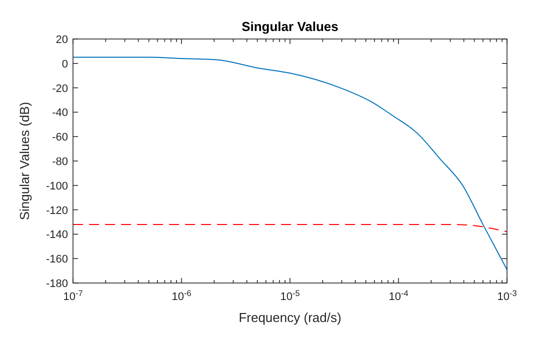 Image resolution: width=560 pixels, height=337 pixels. Describe the element at coordinates (60, 88) in the screenshot. I see `y-tick-label: -20` at that location.